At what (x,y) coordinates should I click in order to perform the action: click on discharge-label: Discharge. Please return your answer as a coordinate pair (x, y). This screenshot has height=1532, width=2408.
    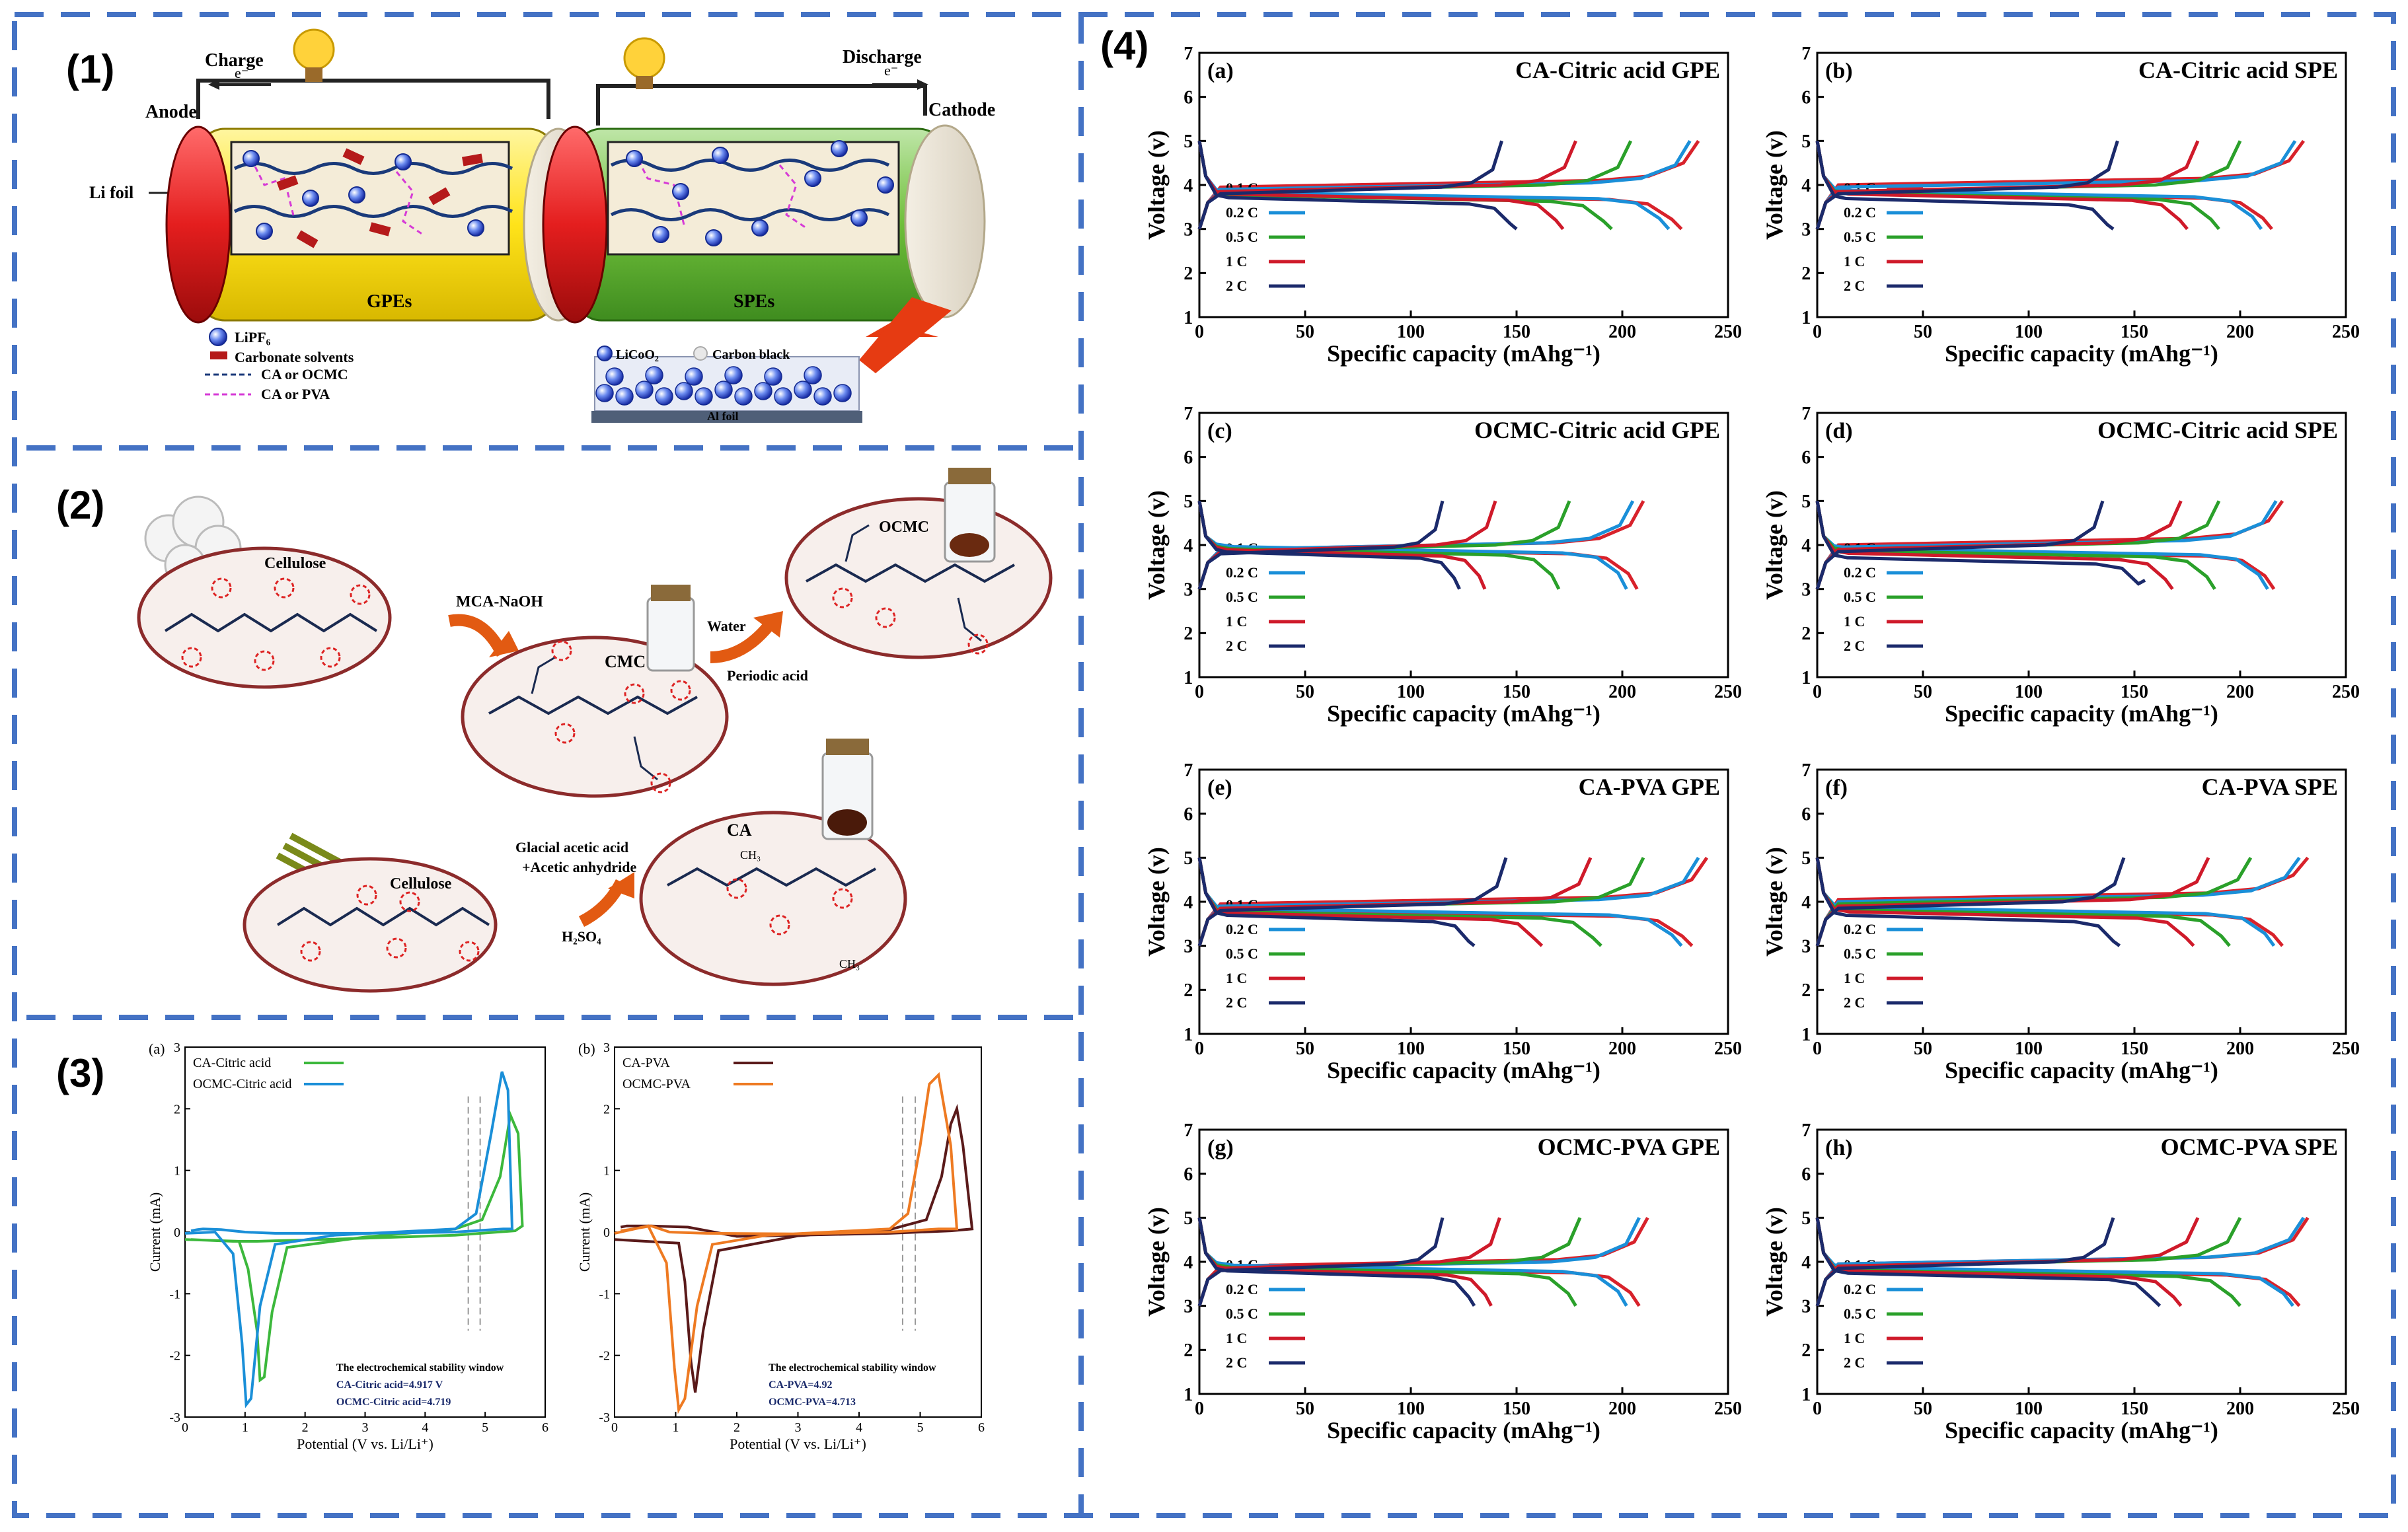
    Looking at the image, I should click on (882, 57).